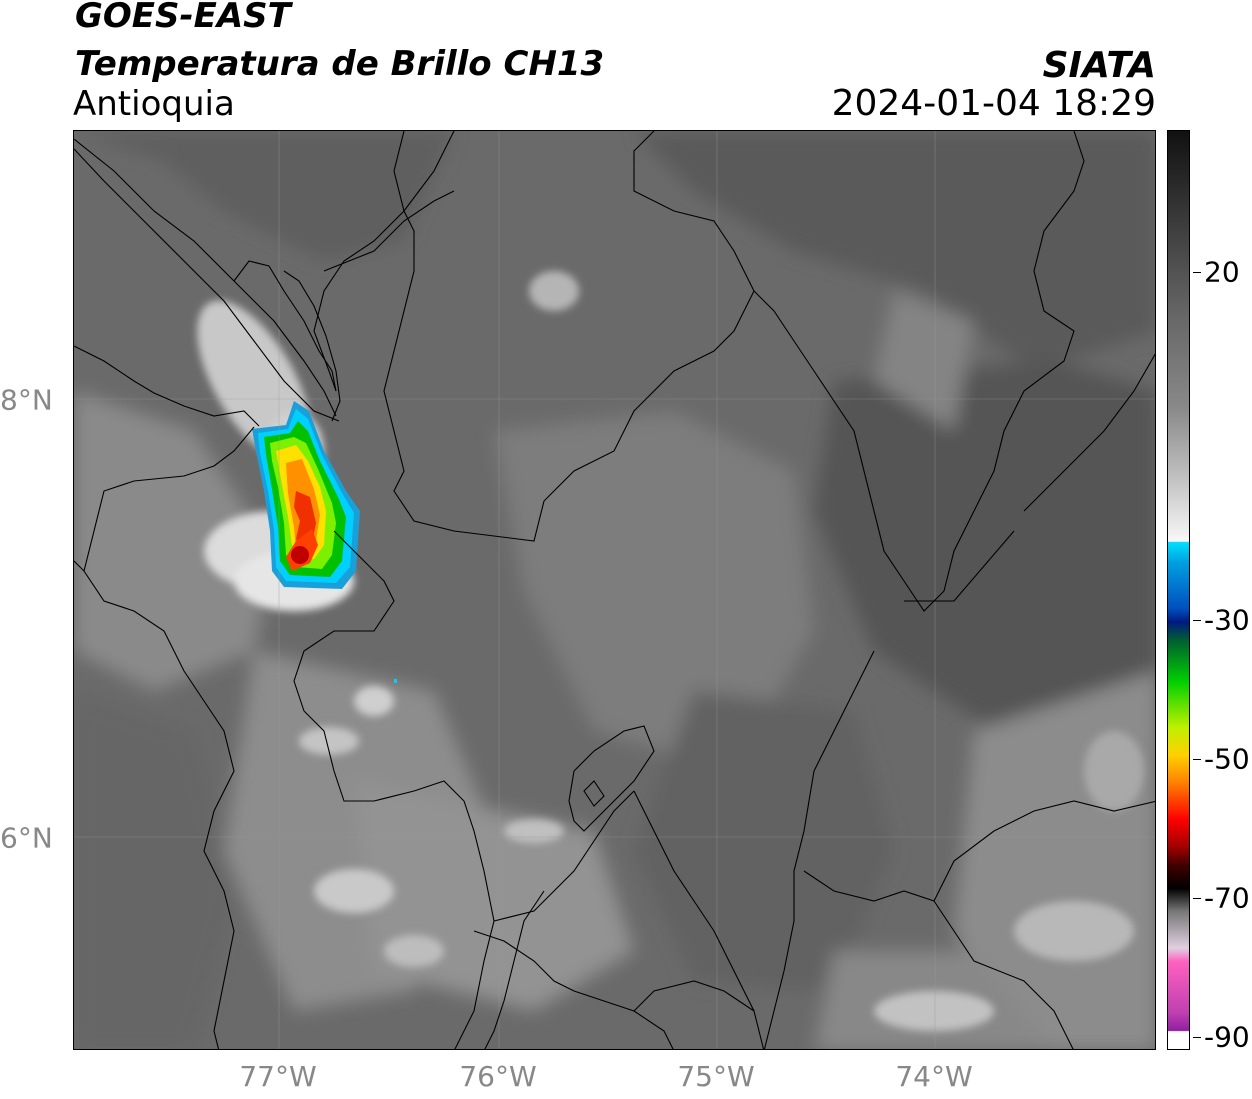 Image resolution: width=1252 pixels, height=1099 pixels. What do you see at coordinates (1222, 272) in the screenshot?
I see `colorbar-label-20: 20` at bounding box center [1222, 272].